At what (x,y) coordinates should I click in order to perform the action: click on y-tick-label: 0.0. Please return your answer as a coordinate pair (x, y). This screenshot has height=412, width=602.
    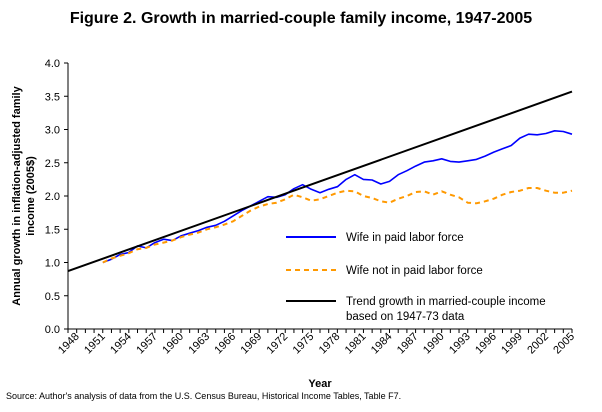
    Looking at the image, I should click on (52, 330).